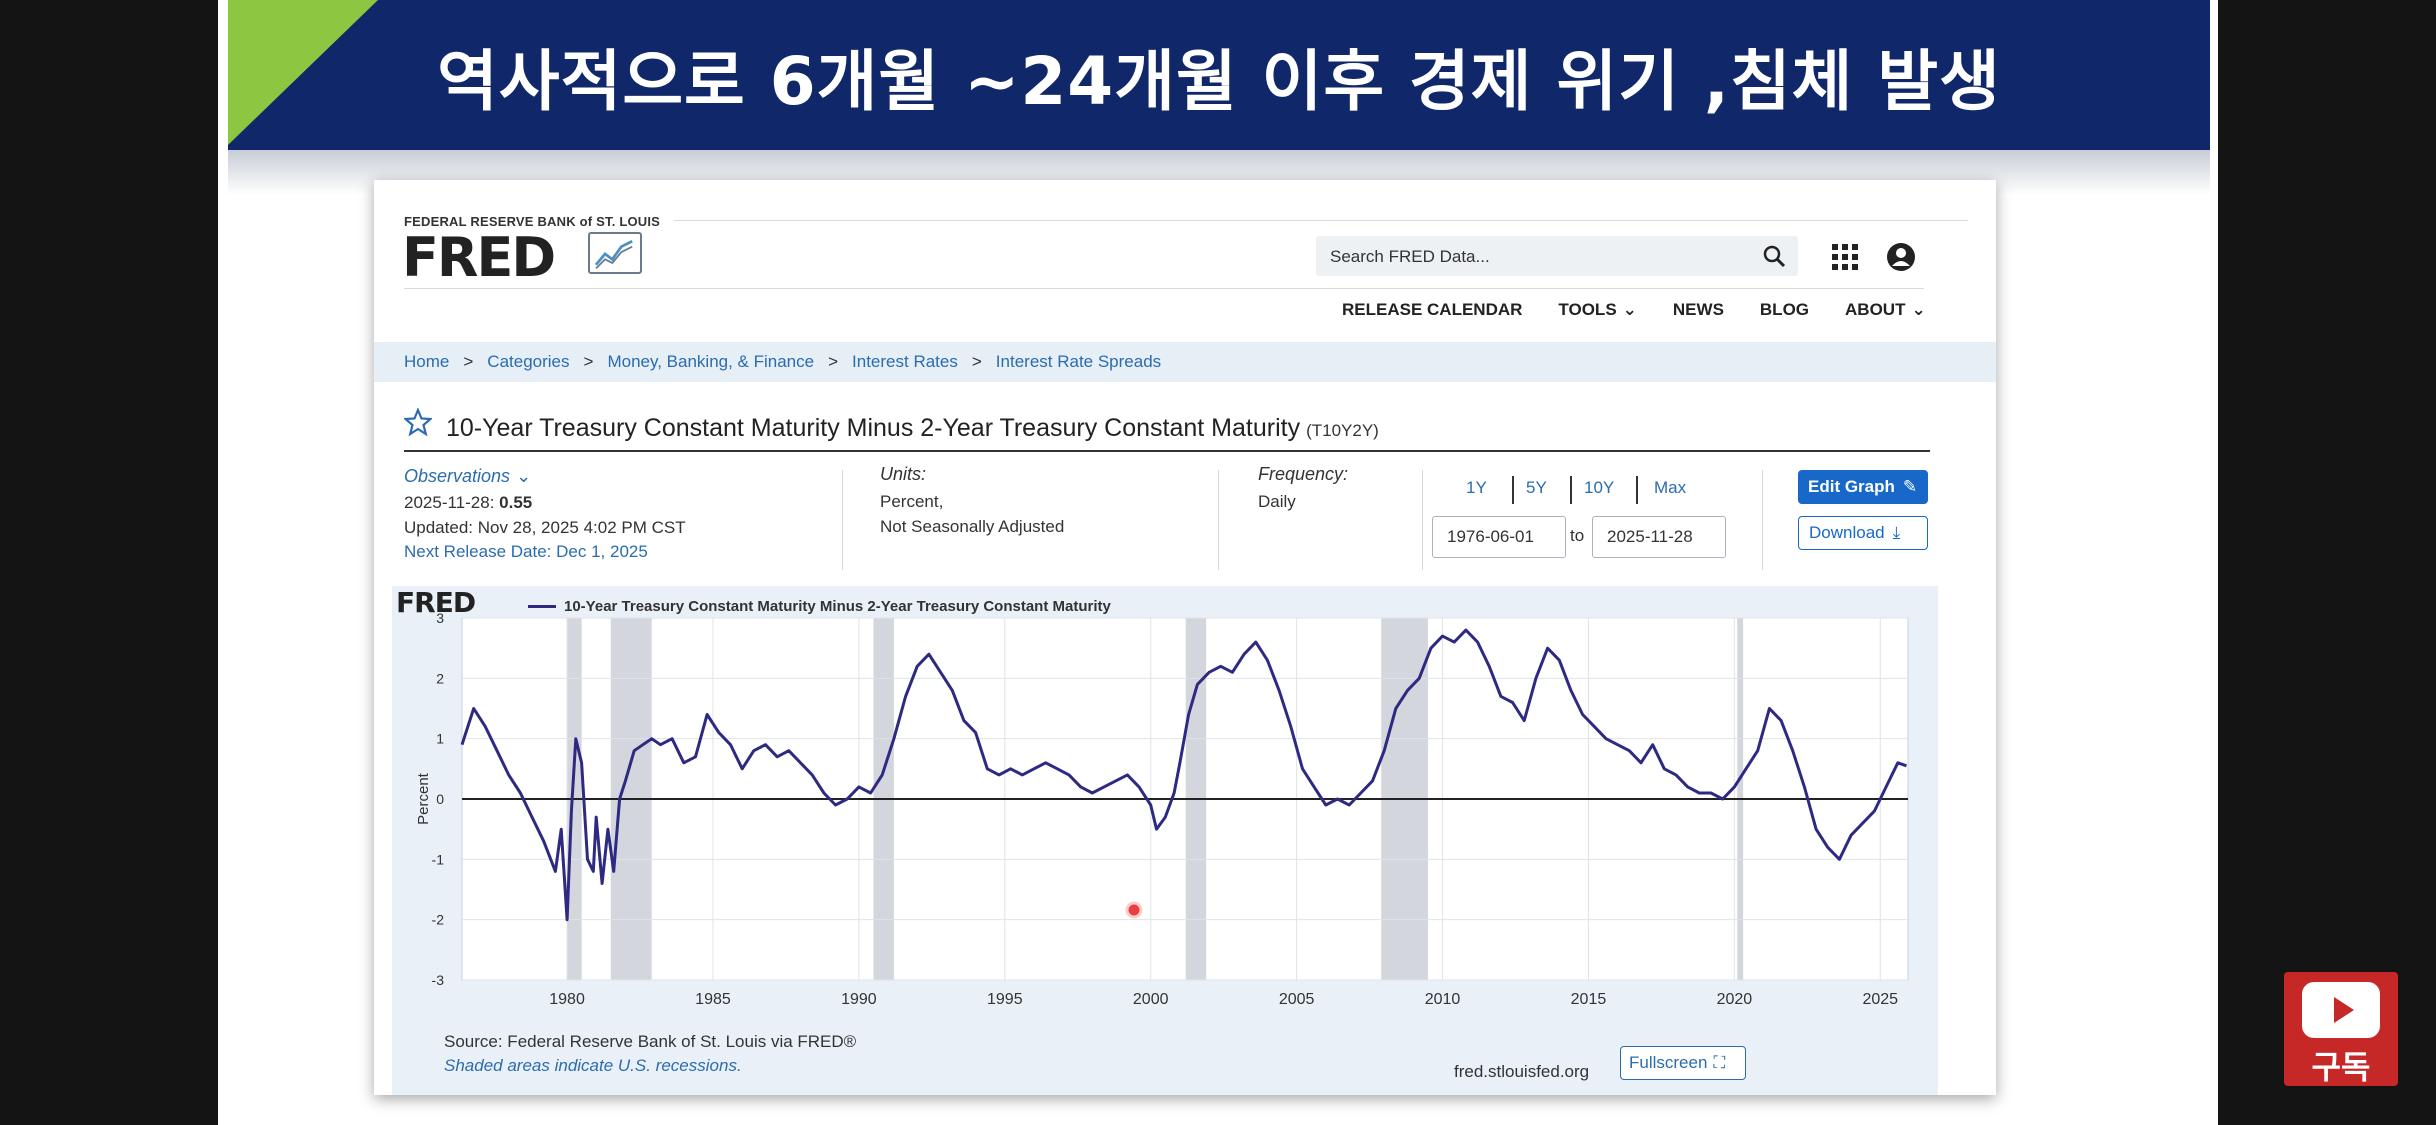 This screenshot has width=2436, height=1125. What do you see at coordinates (912, 501) in the screenshot?
I see `units-value-1: Percent,` at bounding box center [912, 501].